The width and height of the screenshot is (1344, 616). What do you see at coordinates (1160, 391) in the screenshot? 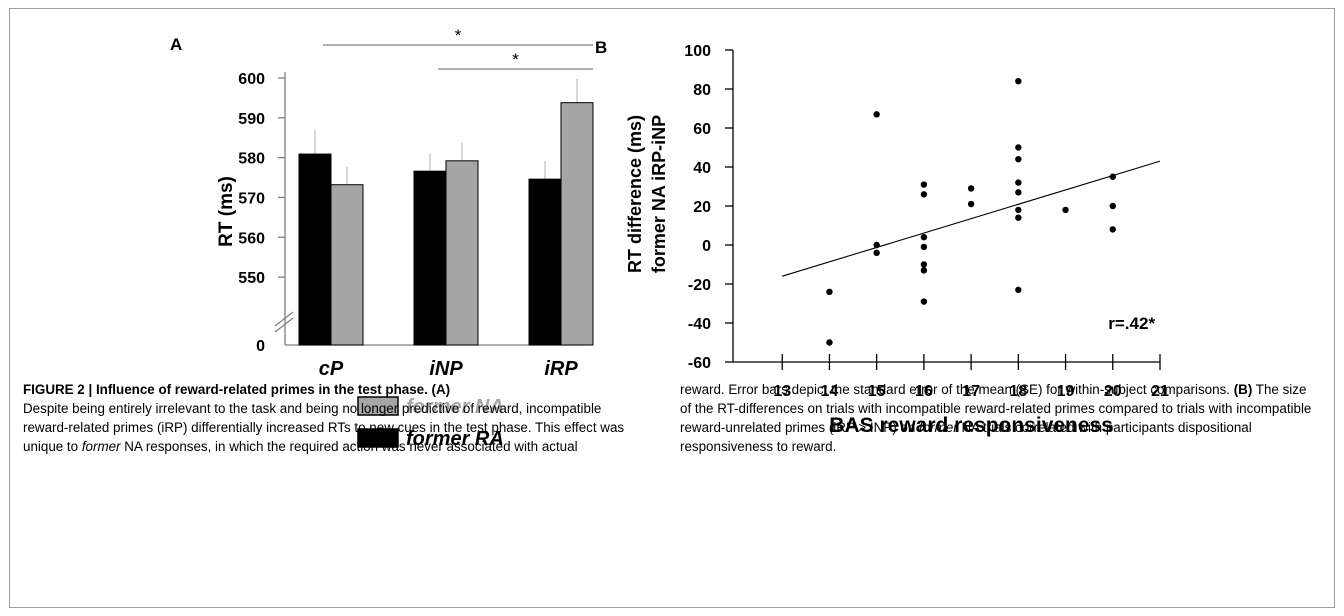
I see `x-tick-label: 21` at bounding box center [1160, 391].